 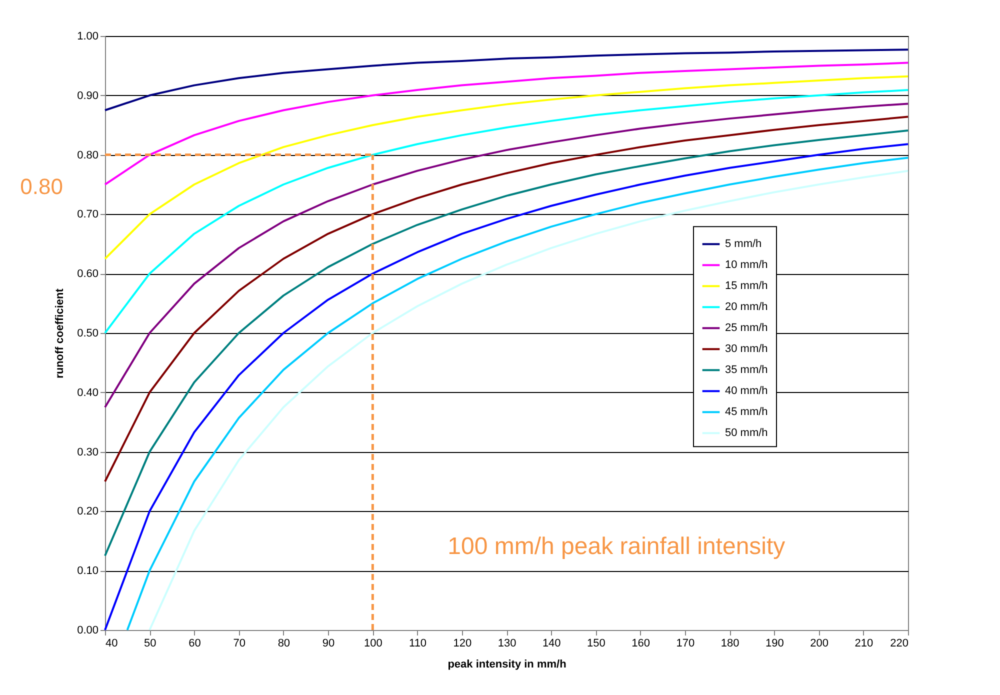 I want to click on legend-label: 40 mm/h, so click(x=746, y=391).